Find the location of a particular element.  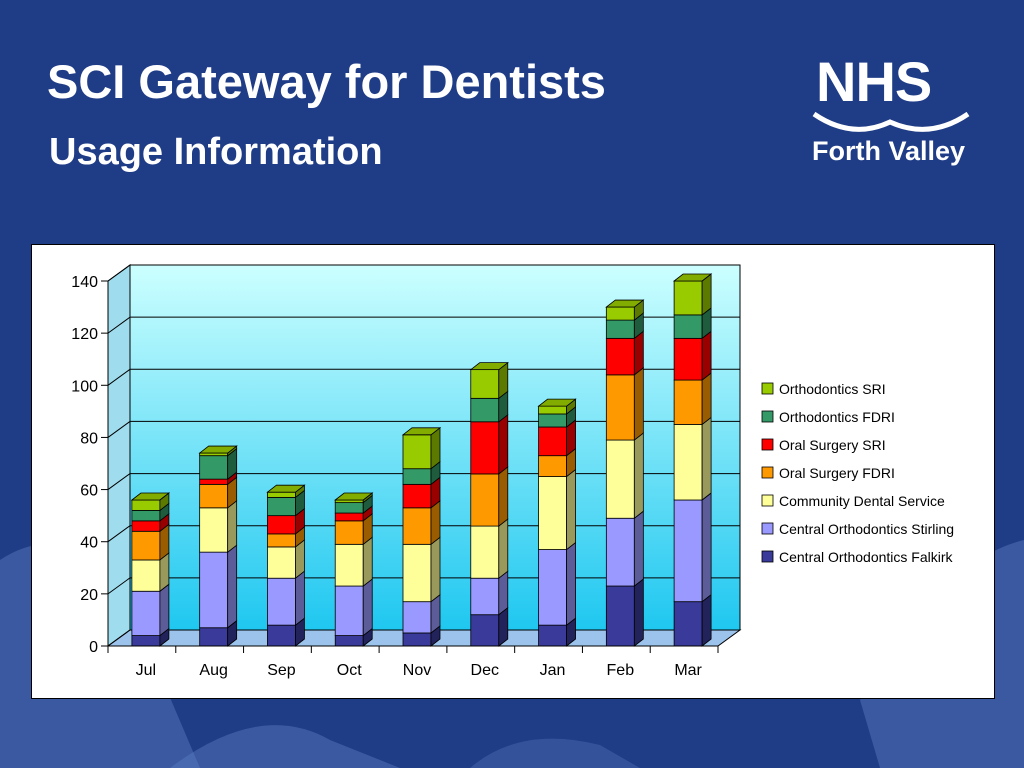

x-tick-label: Jan is located at coordinates (553, 670).